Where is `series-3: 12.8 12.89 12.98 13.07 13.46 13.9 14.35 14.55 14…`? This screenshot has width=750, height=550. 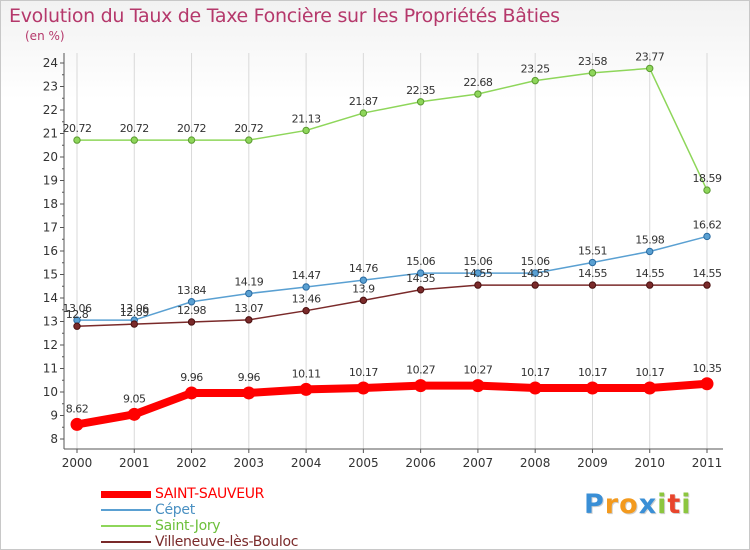
series-3: 12.8 12.89 12.98 13.07 13.46 13.9 14.35 14.55 14… is located at coordinates (394, 298).